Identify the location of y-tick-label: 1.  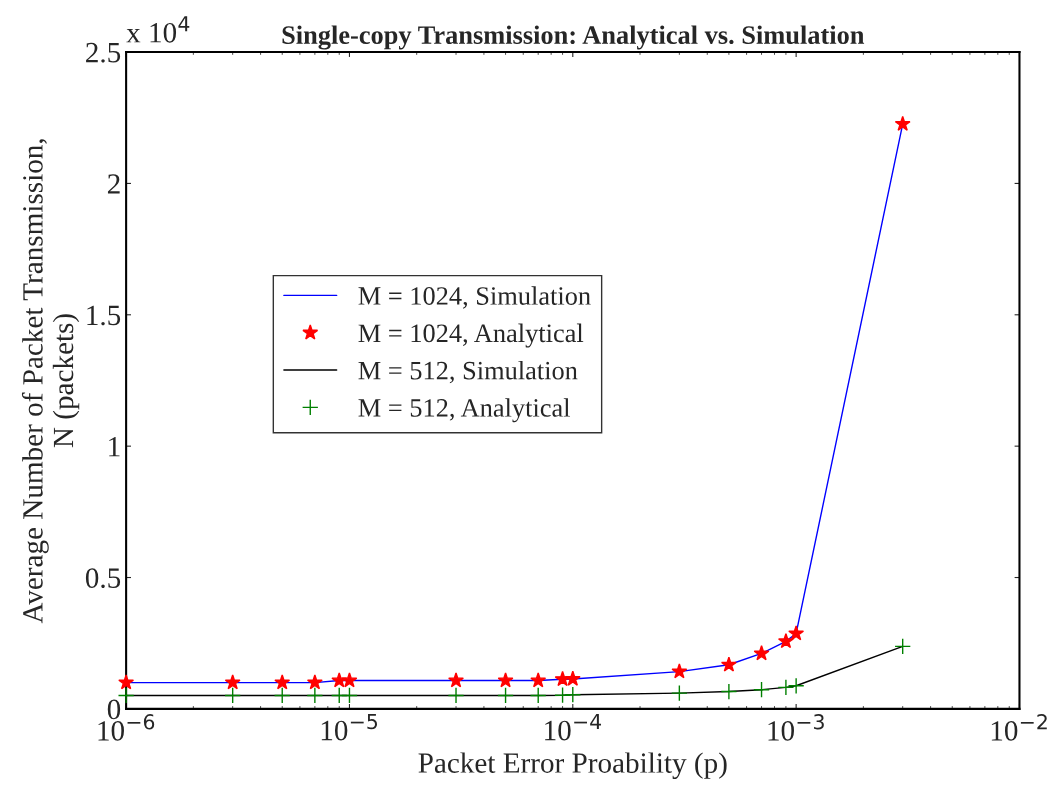
(114, 447).